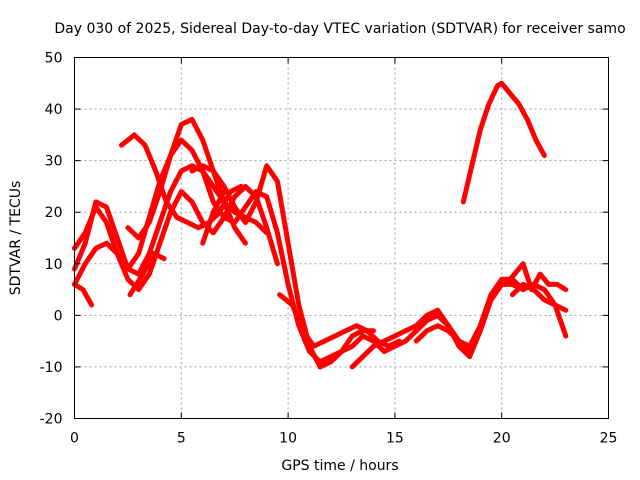  I want to click on y-tick-label: 10, so click(54, 265).